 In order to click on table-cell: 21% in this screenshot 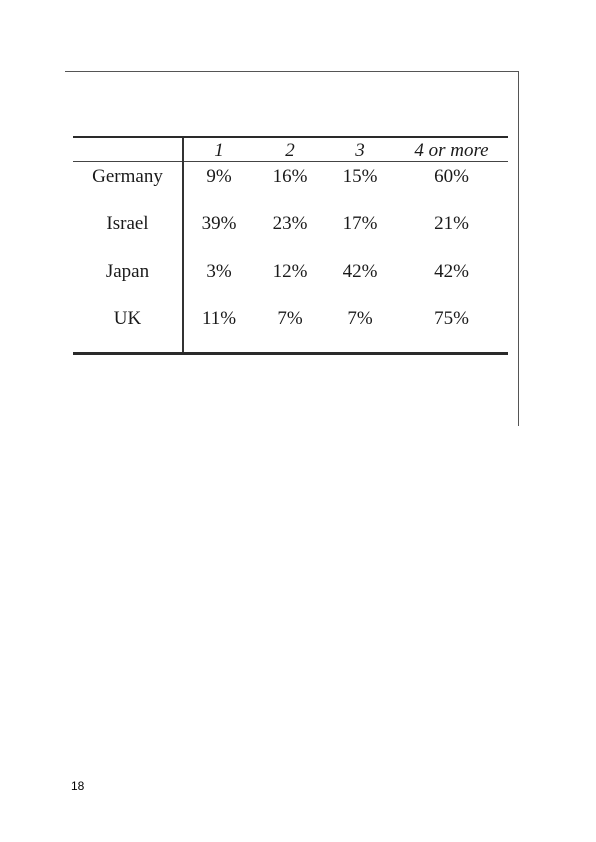, I will do `click(451, 223)`.